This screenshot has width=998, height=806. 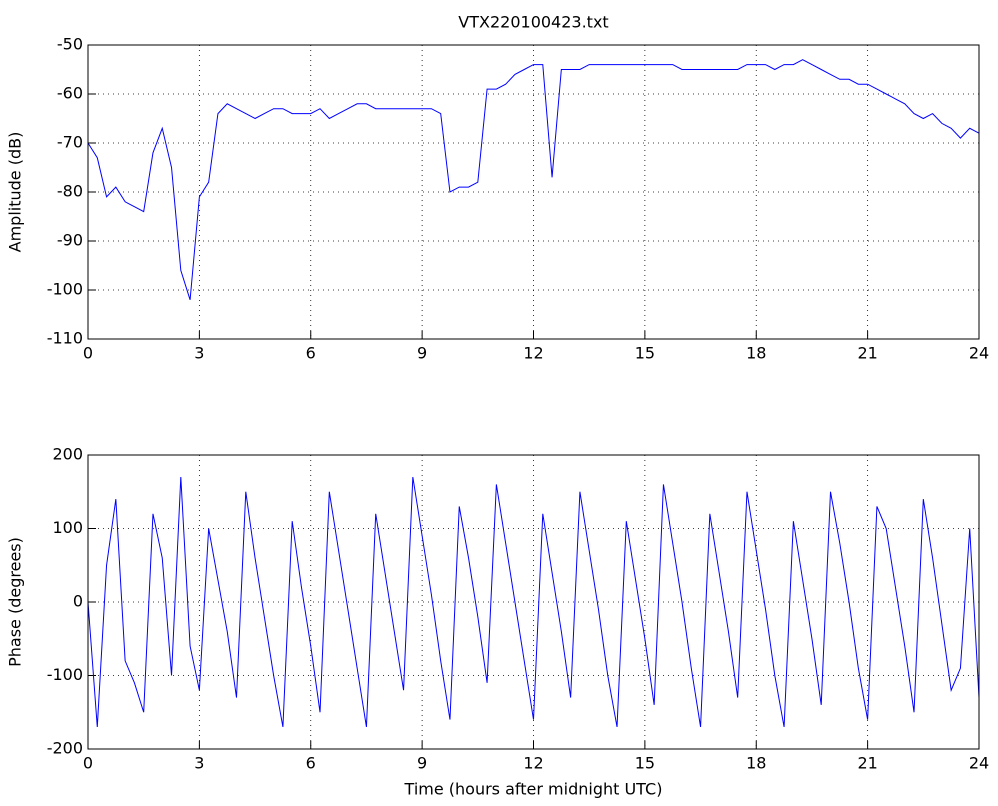 I want to click on y-tick-label: -70, so click(x=70, y=142).